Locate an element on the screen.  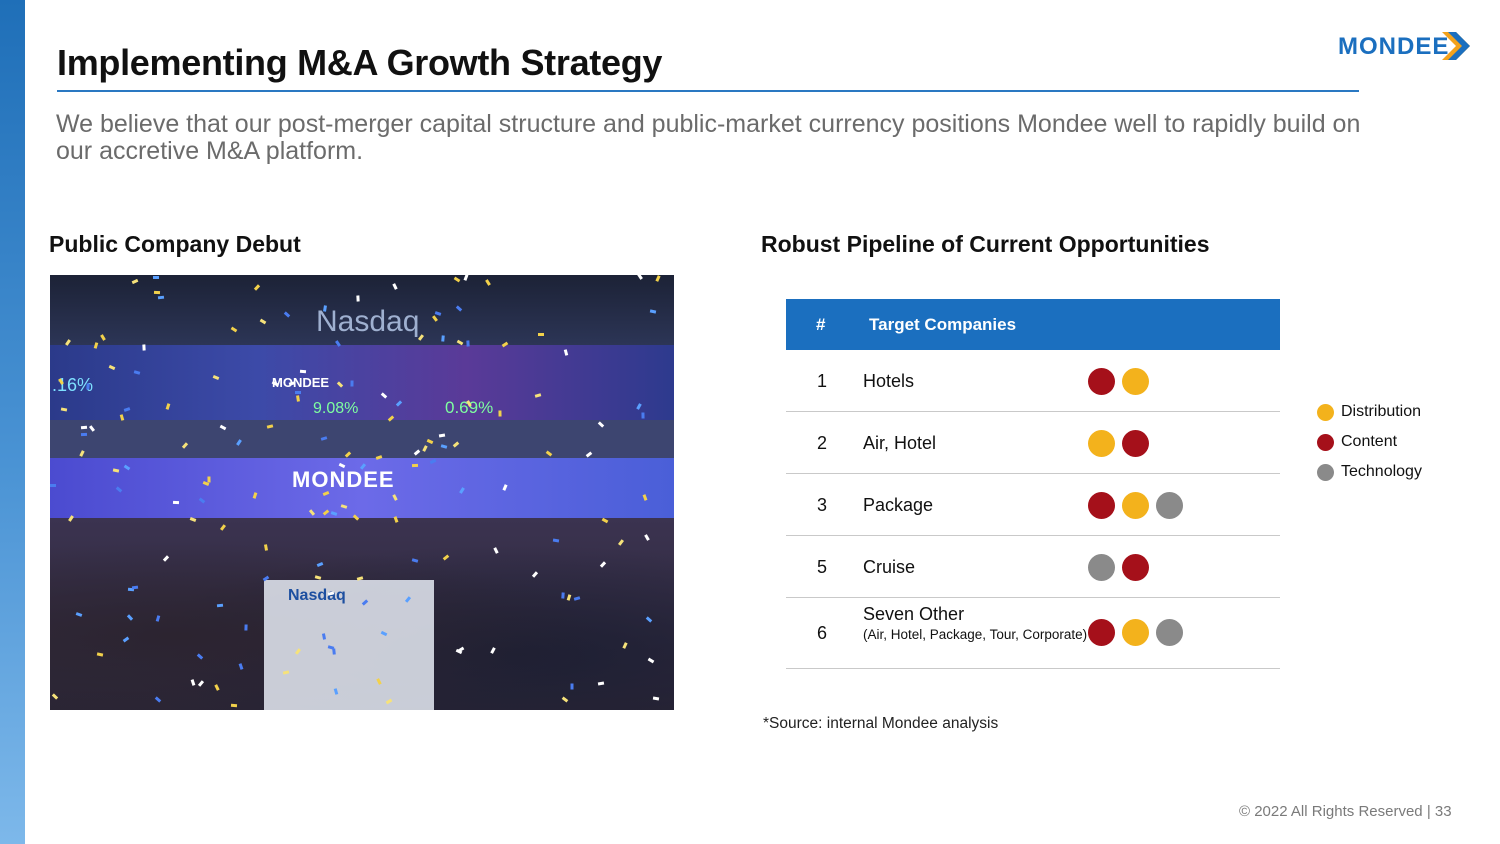
legend-item-technology: Technology is located at coordinates (1369, 472).